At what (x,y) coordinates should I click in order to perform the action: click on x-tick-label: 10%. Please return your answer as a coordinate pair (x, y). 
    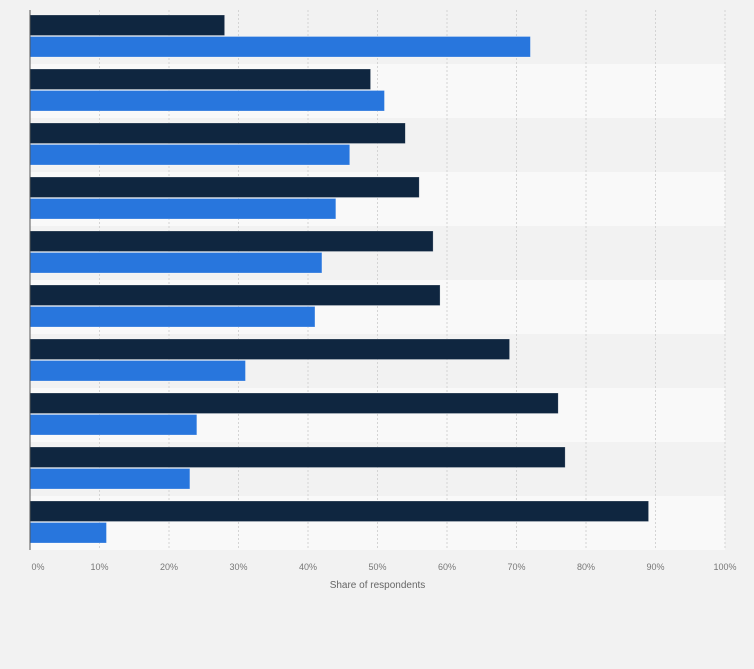
    Looking at the image, I should click on (99, 567).